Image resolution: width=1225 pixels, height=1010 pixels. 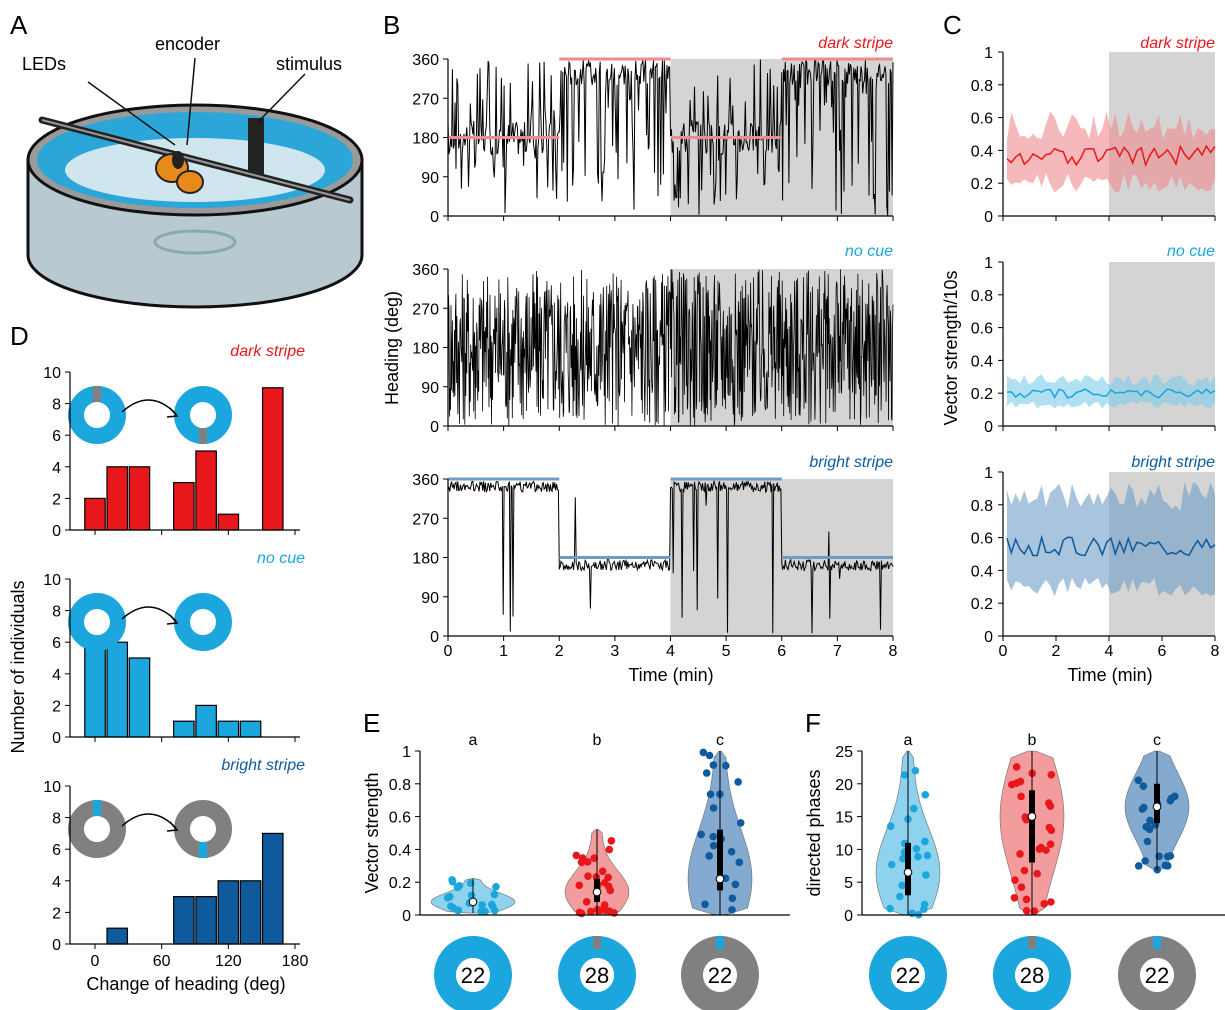 What do you see at coordinates (425, 480) in the screenshot?
I see `y-tick-label: 360` at bounding box center [425, 480].